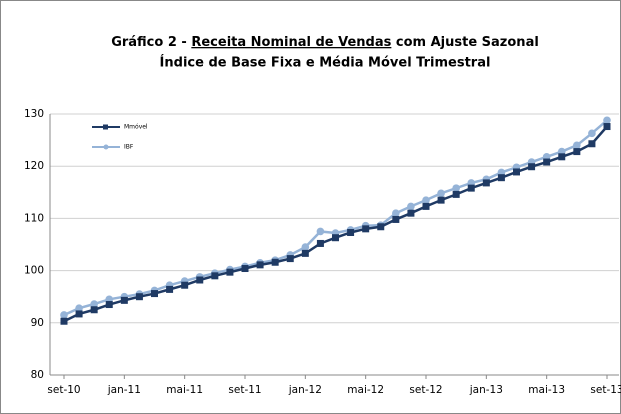 The width and height of the screenshot is (621, 414). Describe the element at coordinates (151, 42) in the screenshot. I see `title-part: Gráfico 2 -` at that location.